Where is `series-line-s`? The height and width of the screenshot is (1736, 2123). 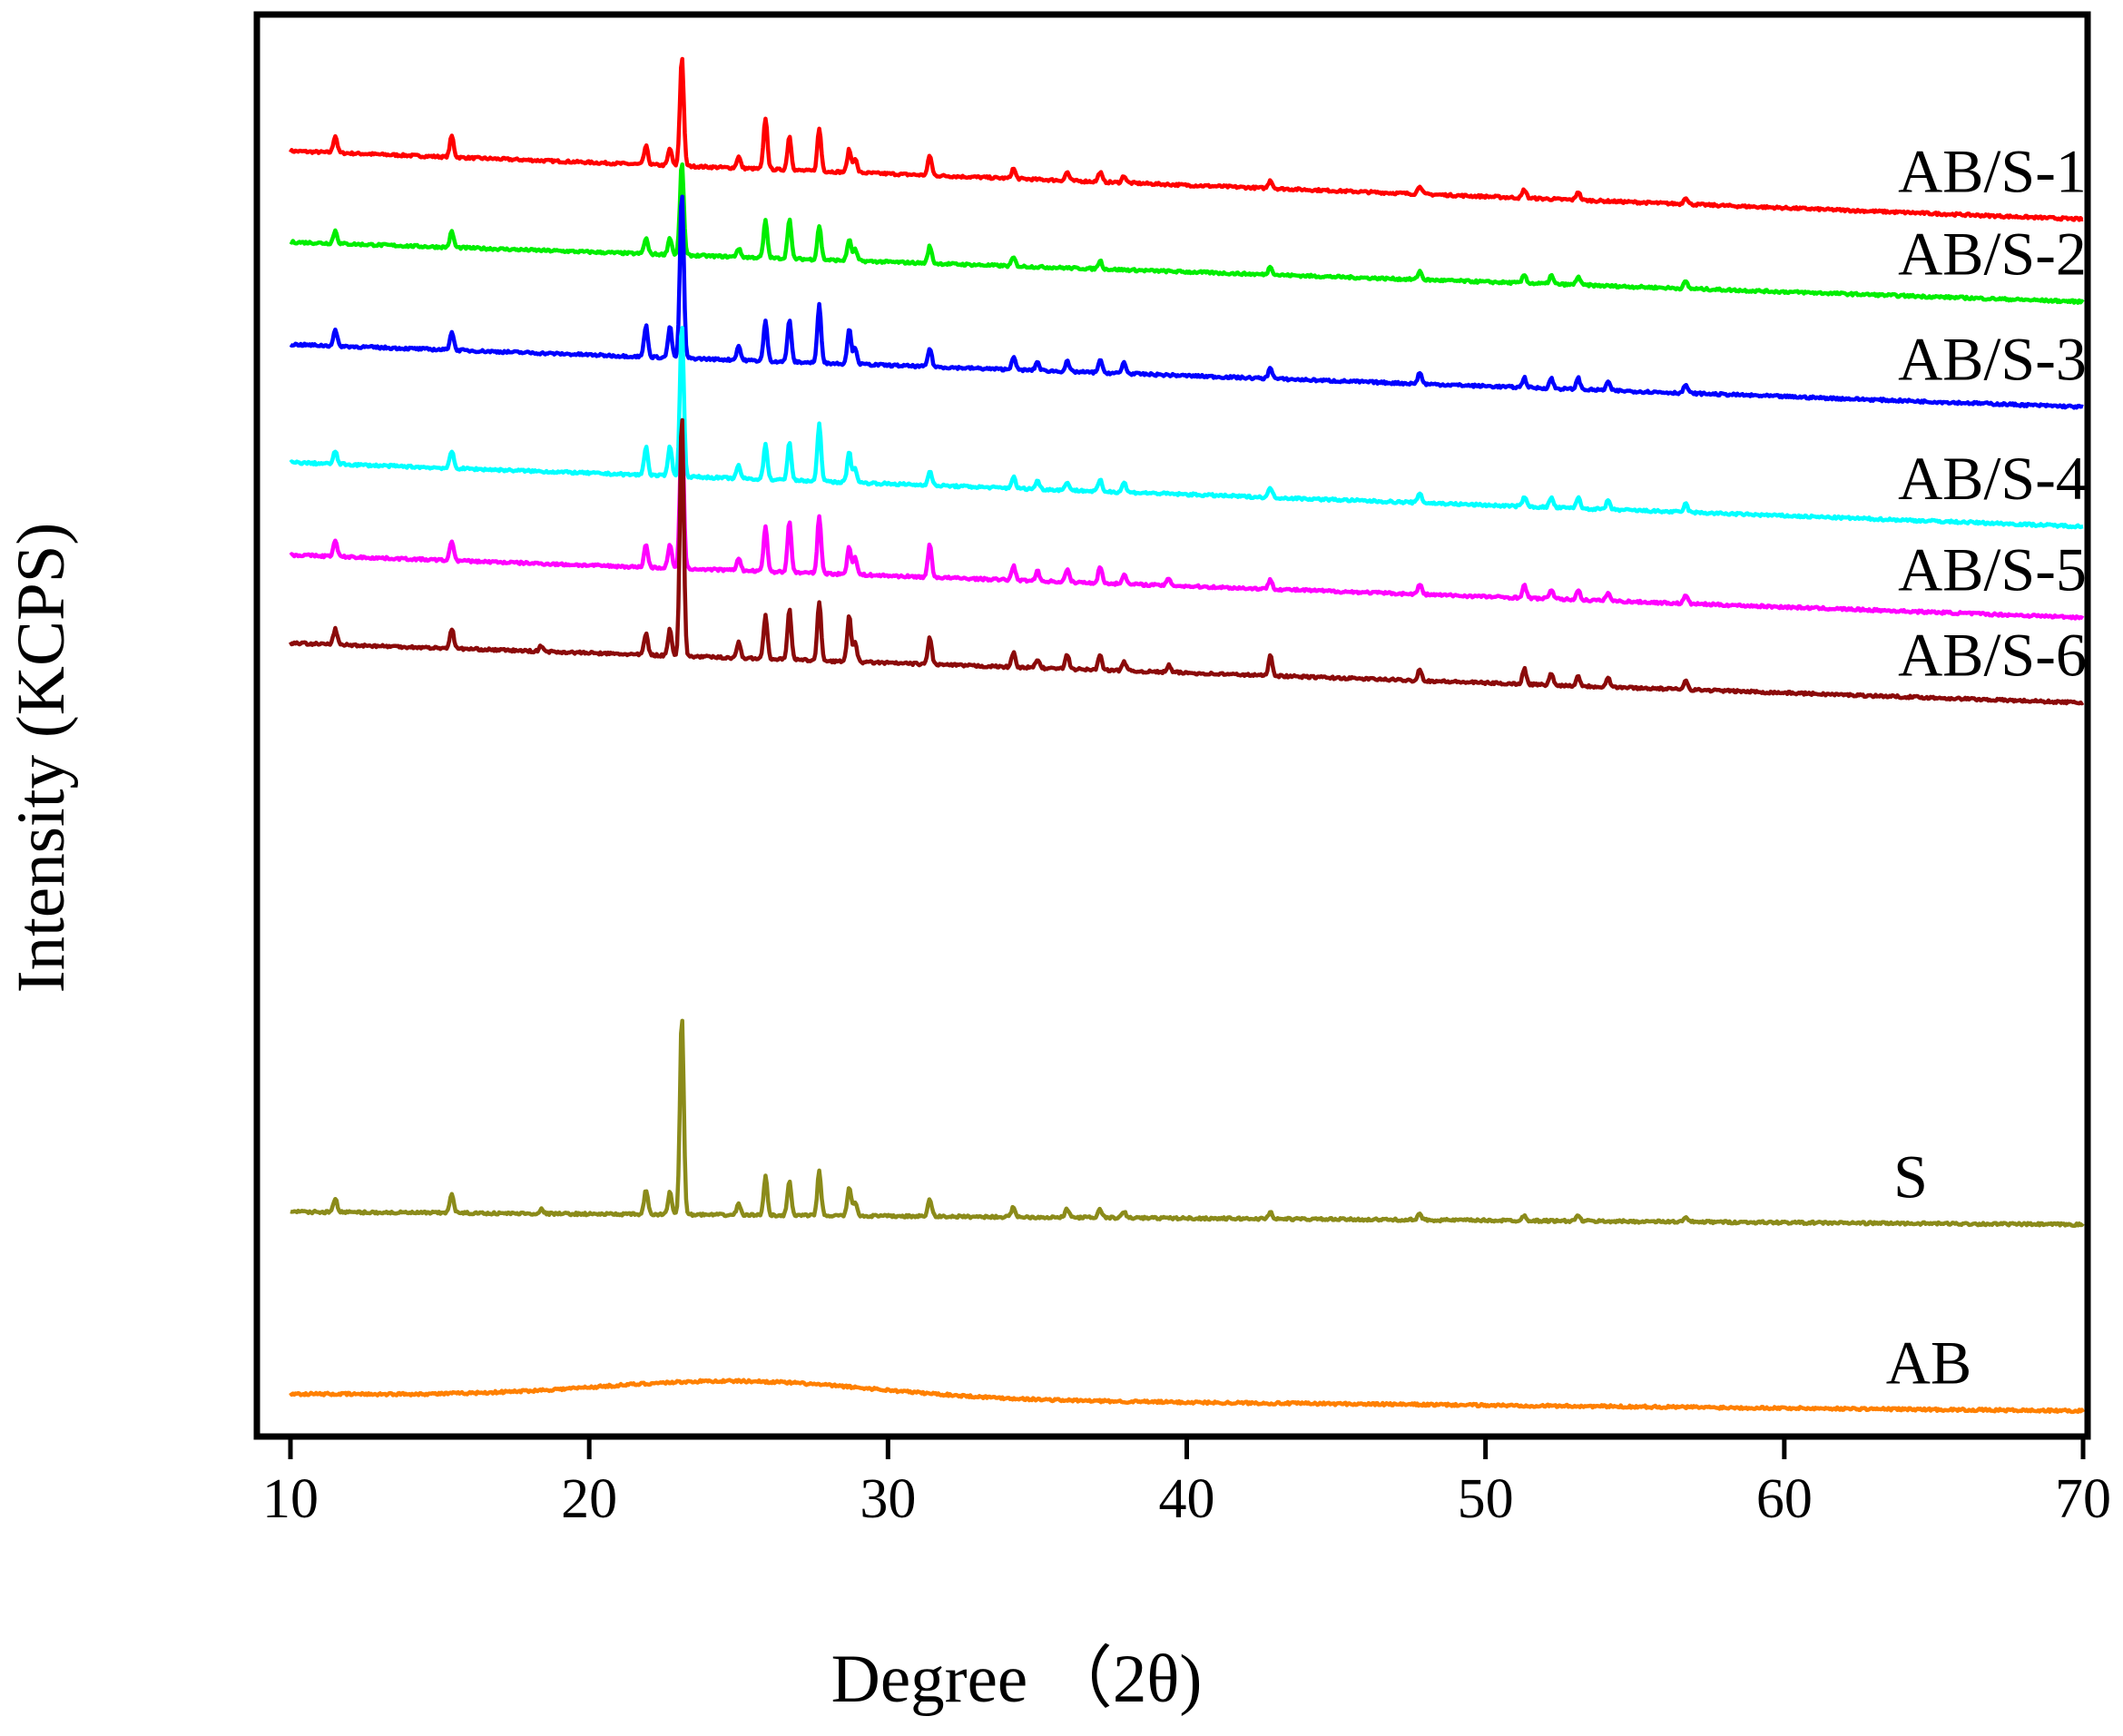
series-line-s is located at coordinates (1187, 1123).